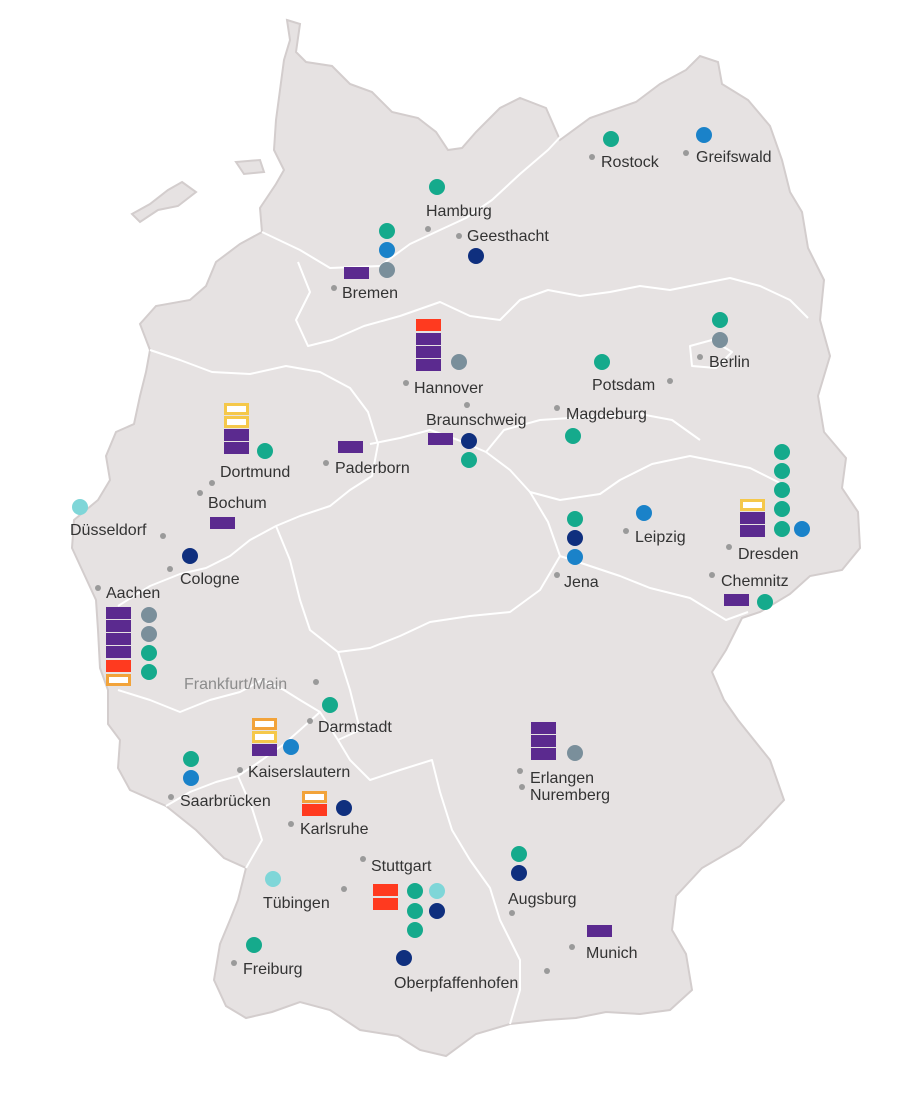  Describe the element at coordinates (612, 953) in the screenshot. I see `city-label: Munich` at that location.